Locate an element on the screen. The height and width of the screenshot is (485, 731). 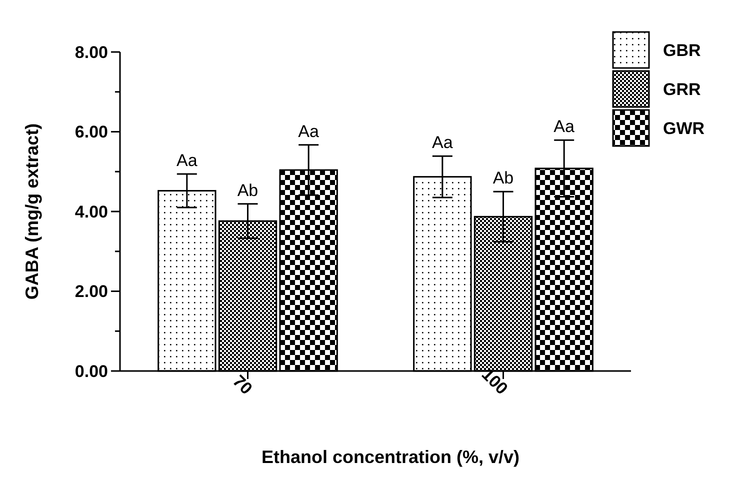
y-tick-label: 8.00 is located at coordinates (91, 52).